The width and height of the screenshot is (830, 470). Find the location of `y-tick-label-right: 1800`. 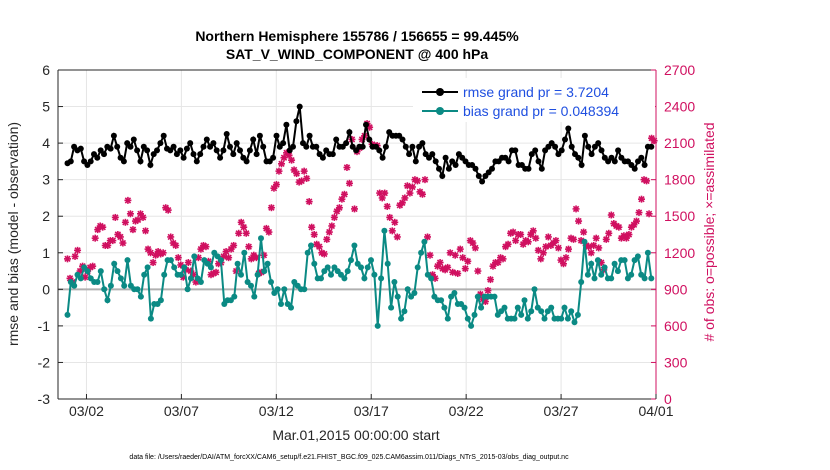

y-tick-label-right: 1800 is located at coordinates (679, 180).